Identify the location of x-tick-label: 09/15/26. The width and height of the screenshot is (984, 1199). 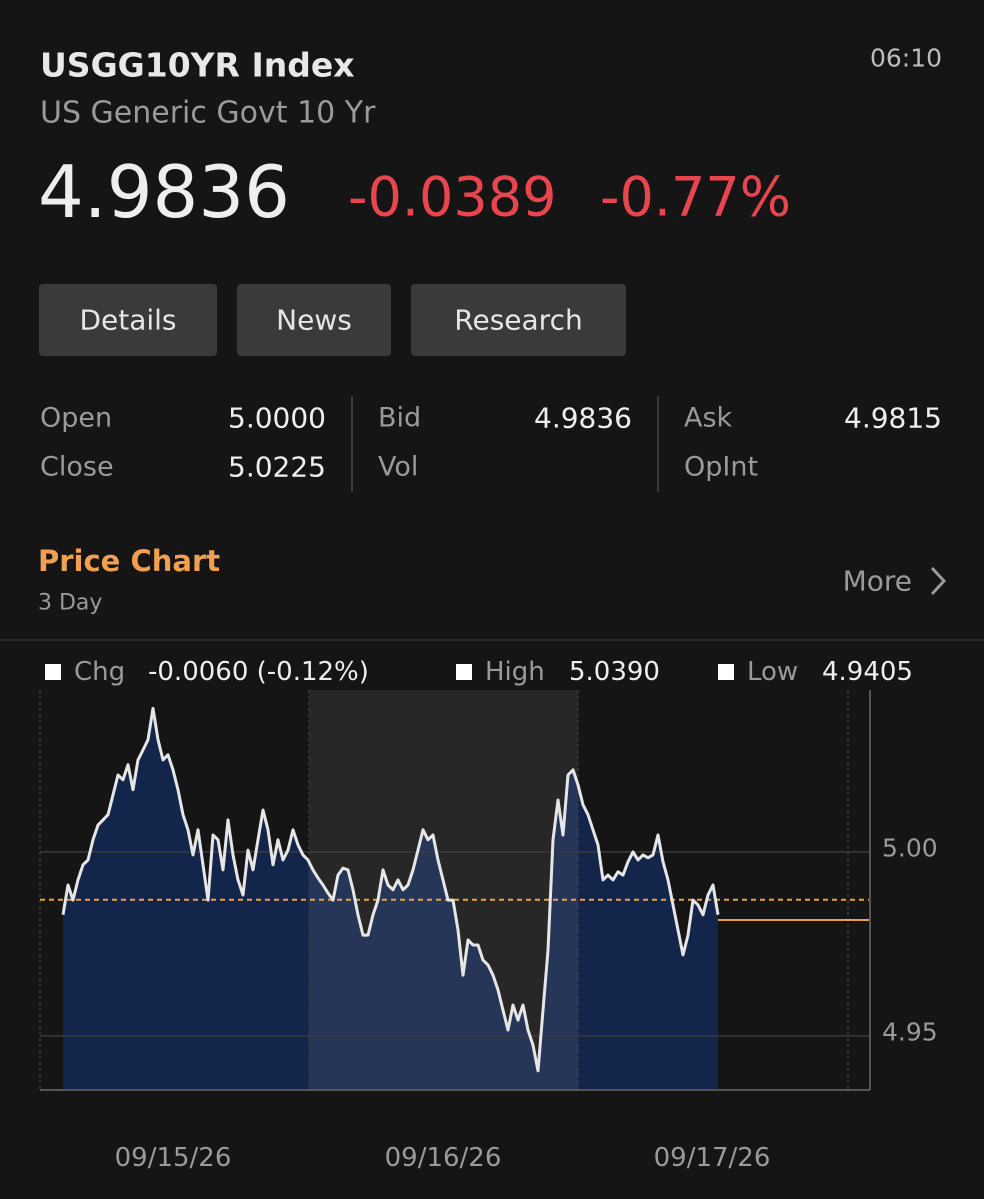
(173, 1158).